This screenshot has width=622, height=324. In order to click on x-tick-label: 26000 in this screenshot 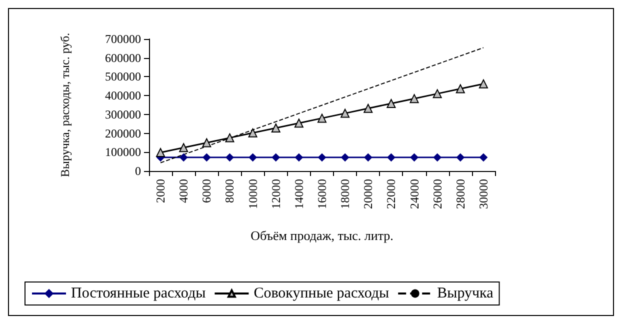, I will do `click(437, 194)`.